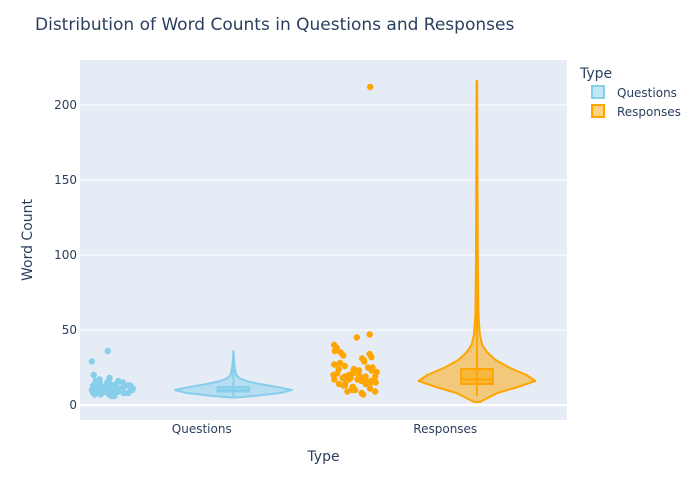  Describe the element at coordinates (598, 92) in the screenshot. I see `legend-swatch-questions` at that location.